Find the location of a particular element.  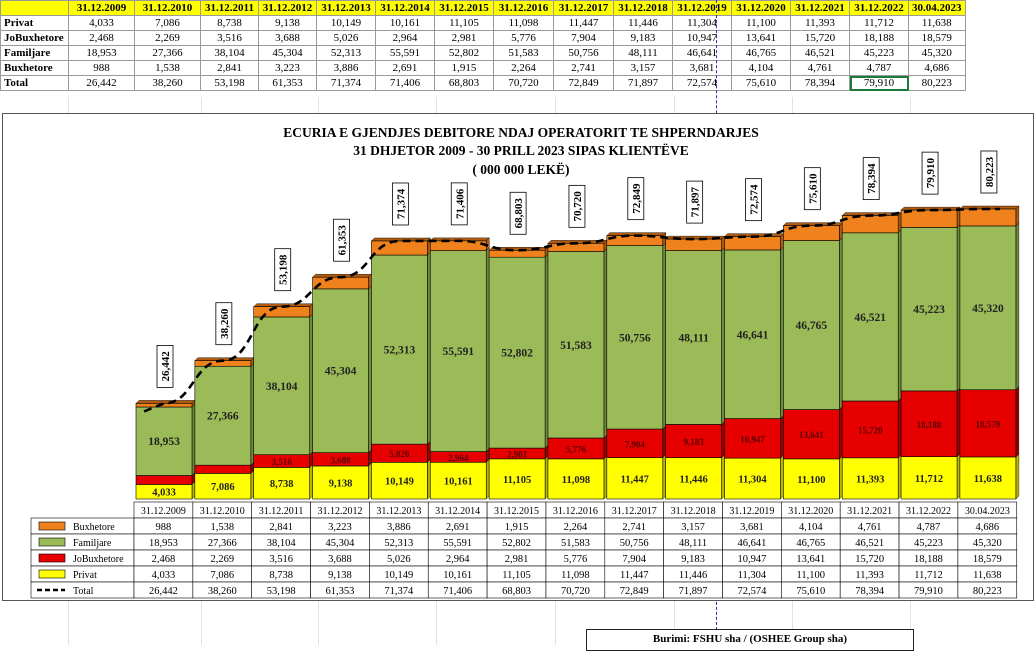

sheet-cell: 38,104 is located at coordinates (229, 53).